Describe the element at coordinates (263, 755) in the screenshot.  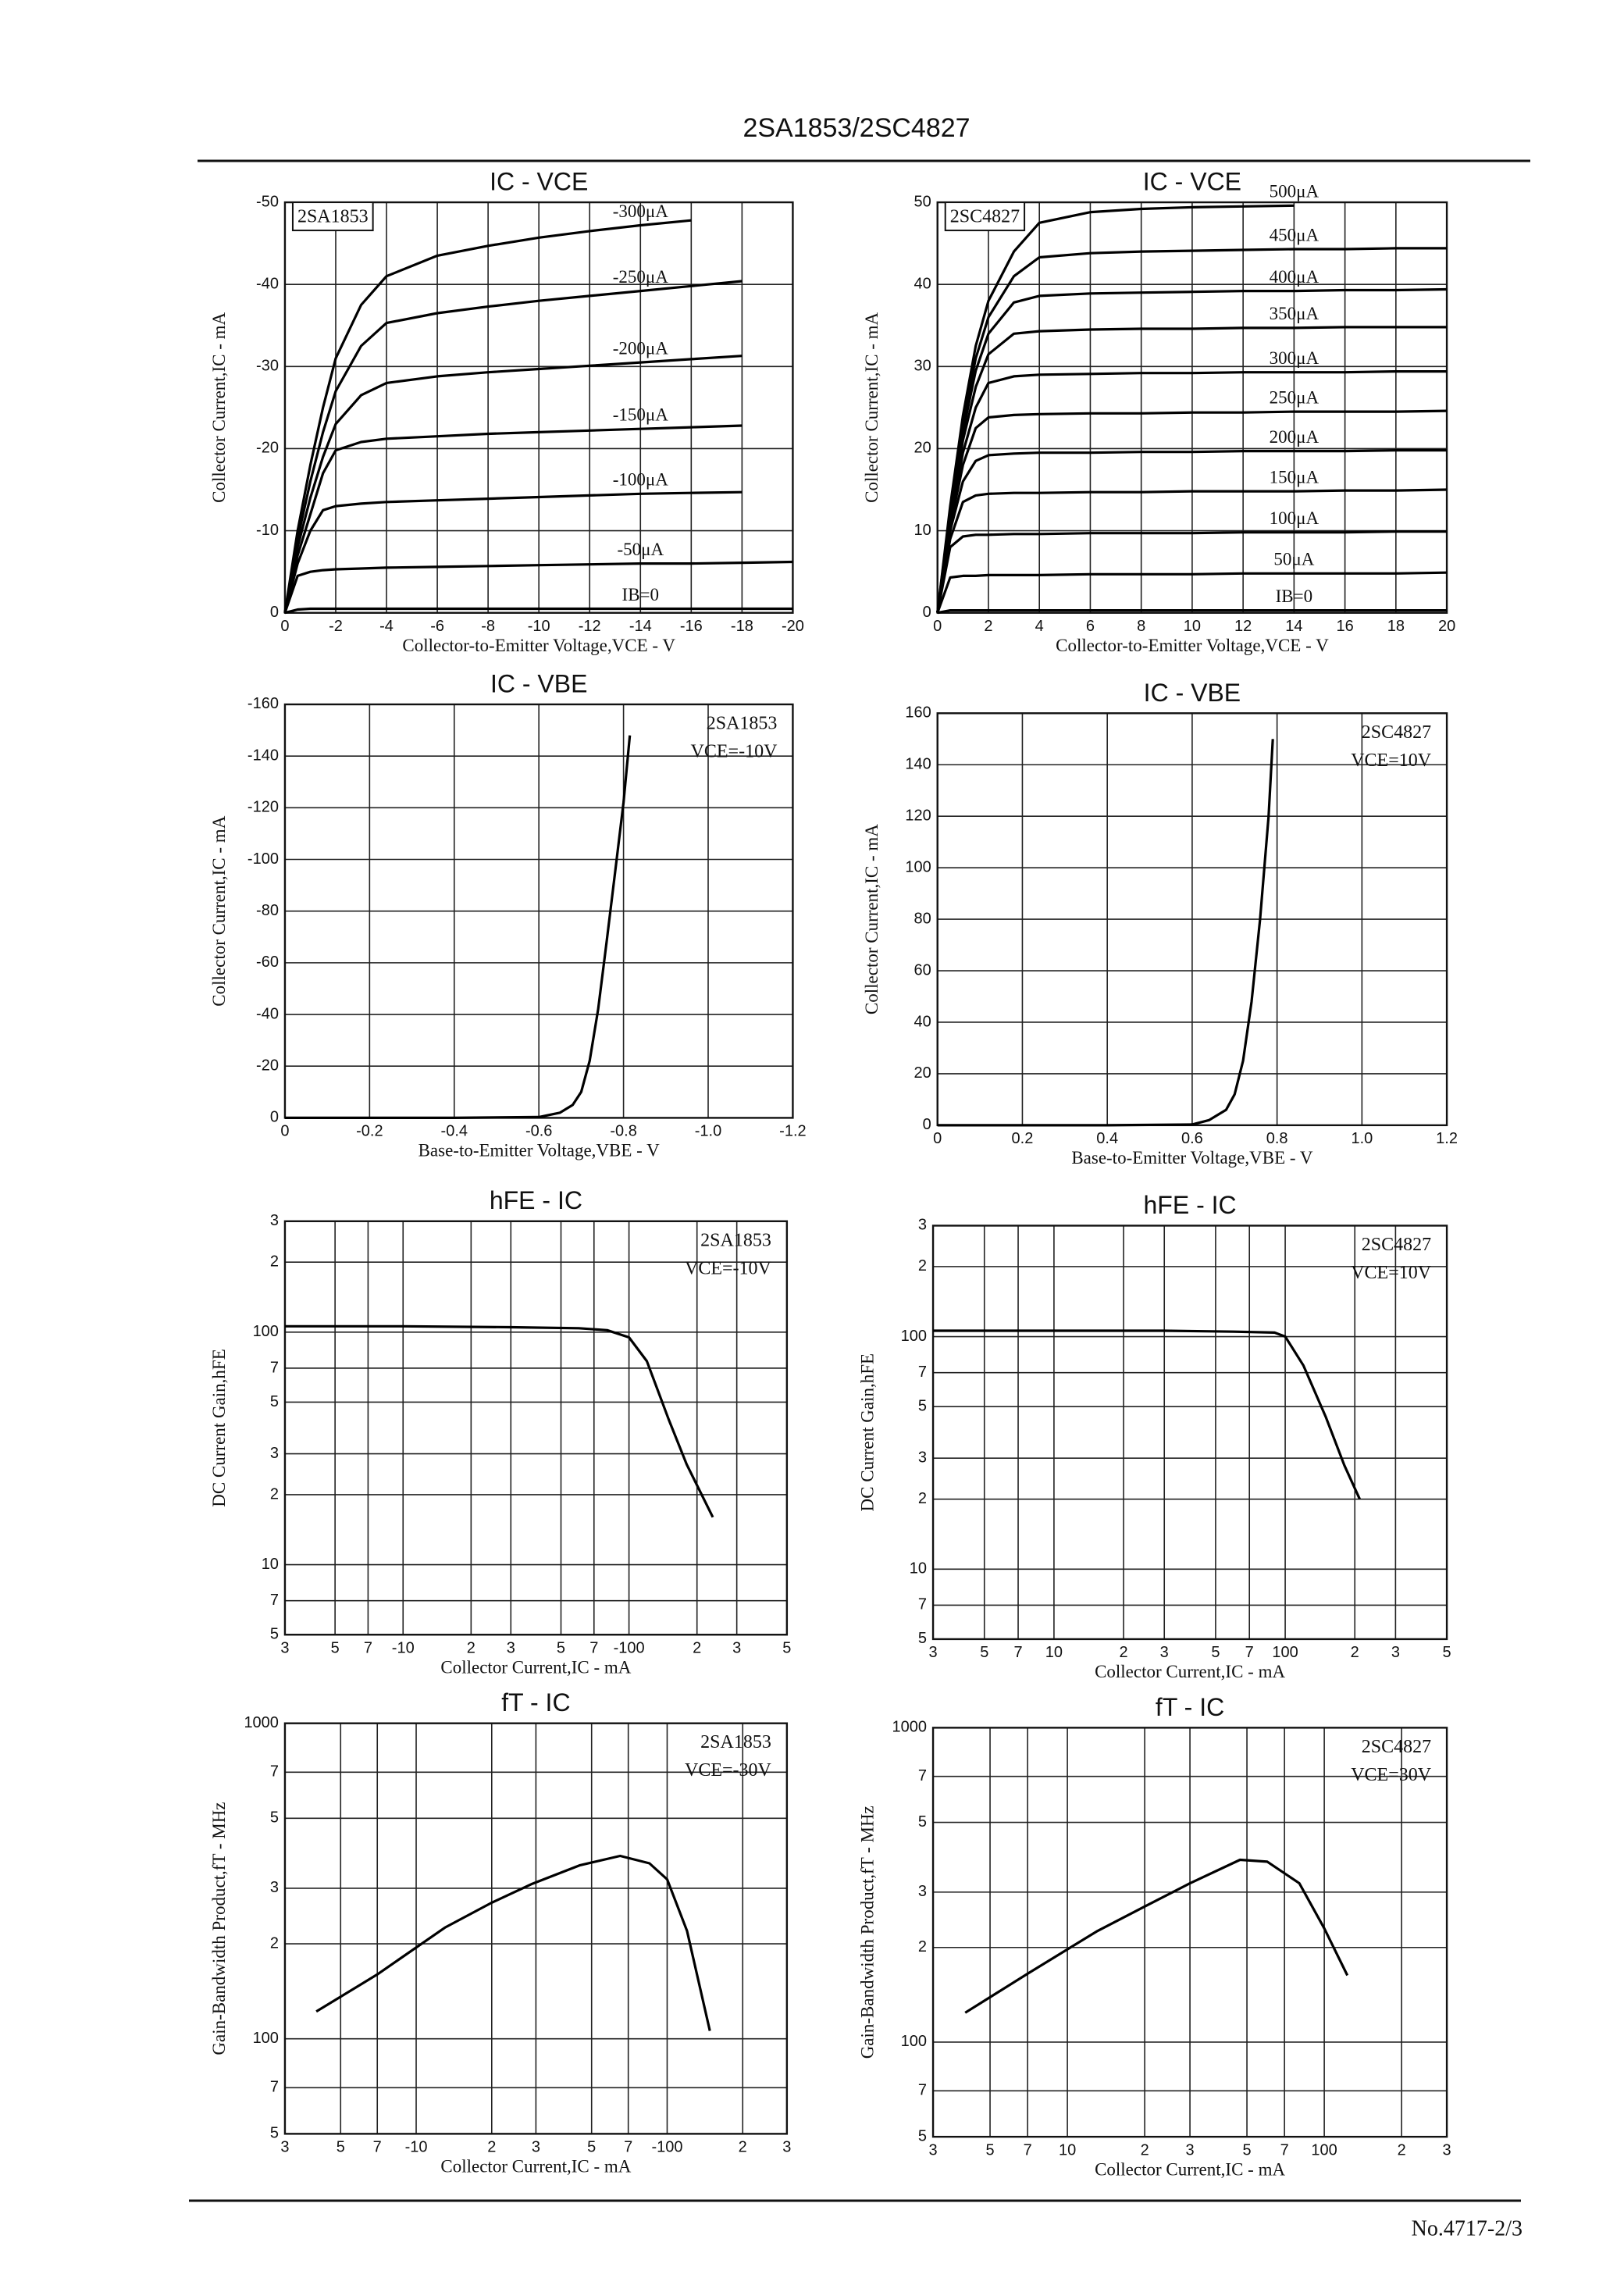
I see `y-tick-label: -140` at that location.